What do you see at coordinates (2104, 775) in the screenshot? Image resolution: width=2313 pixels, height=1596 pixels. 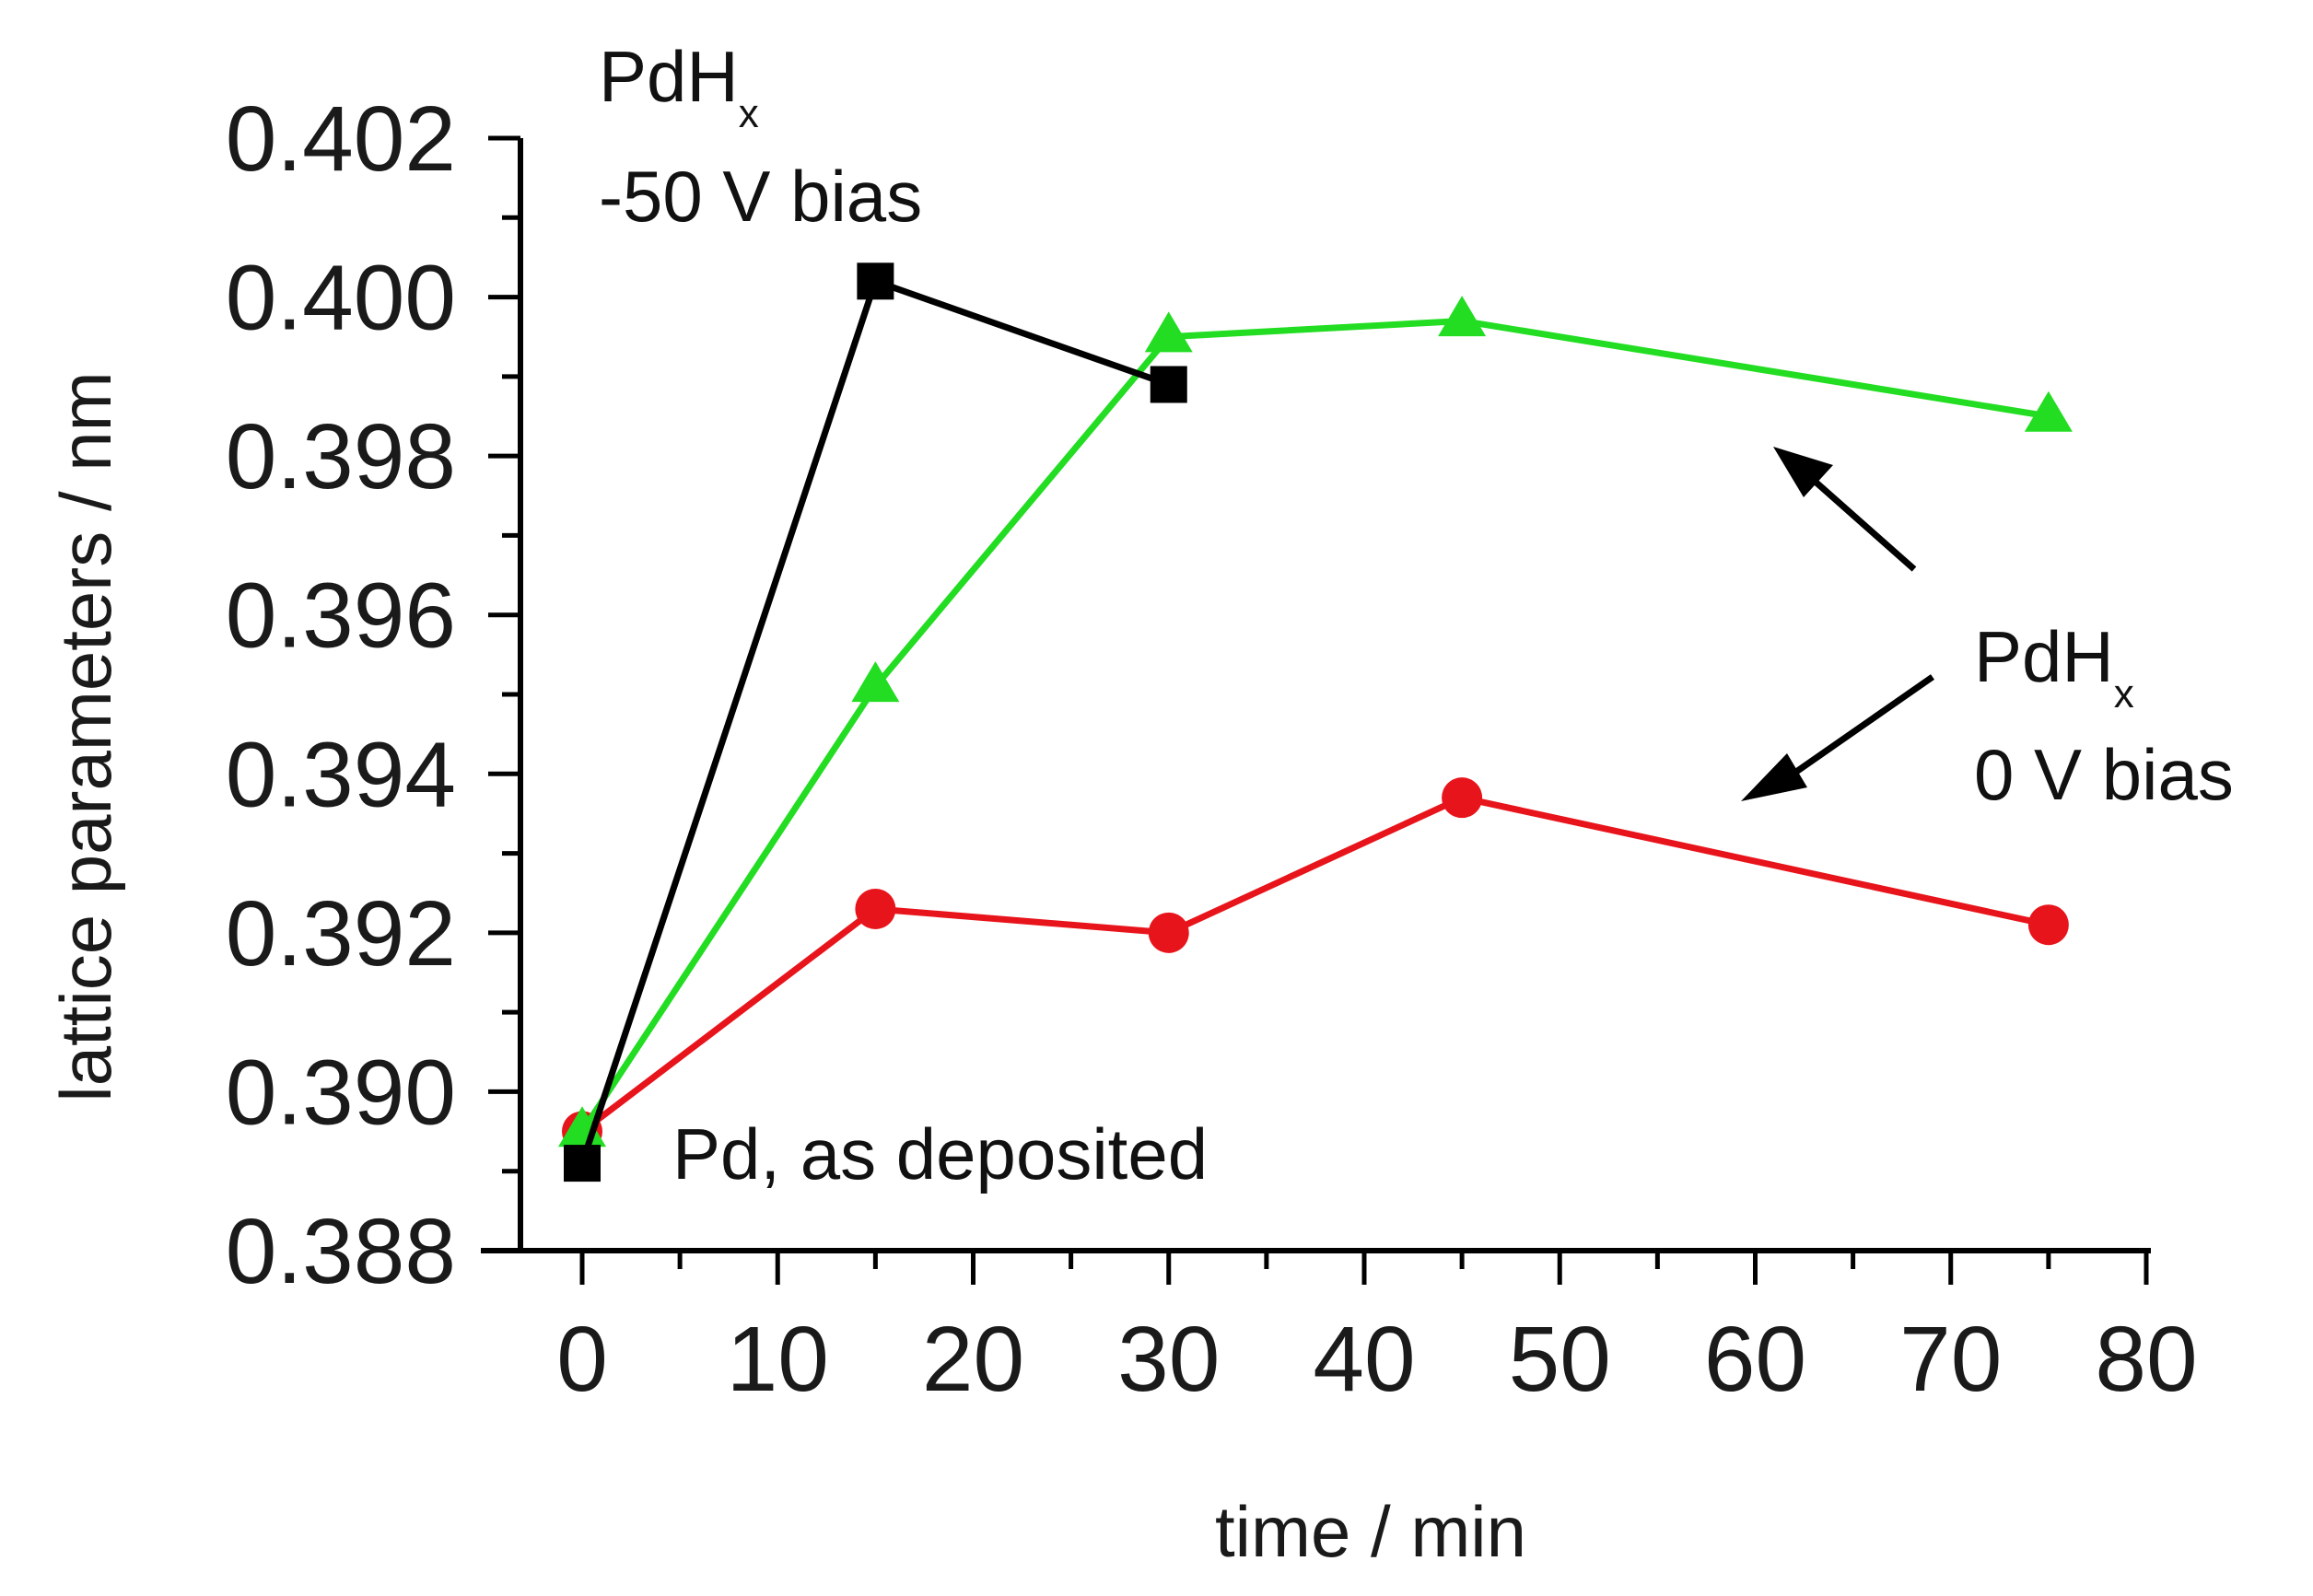 I see `annotation-bias-0-line2: 0 V bias` at bounding box center [2104, 775].